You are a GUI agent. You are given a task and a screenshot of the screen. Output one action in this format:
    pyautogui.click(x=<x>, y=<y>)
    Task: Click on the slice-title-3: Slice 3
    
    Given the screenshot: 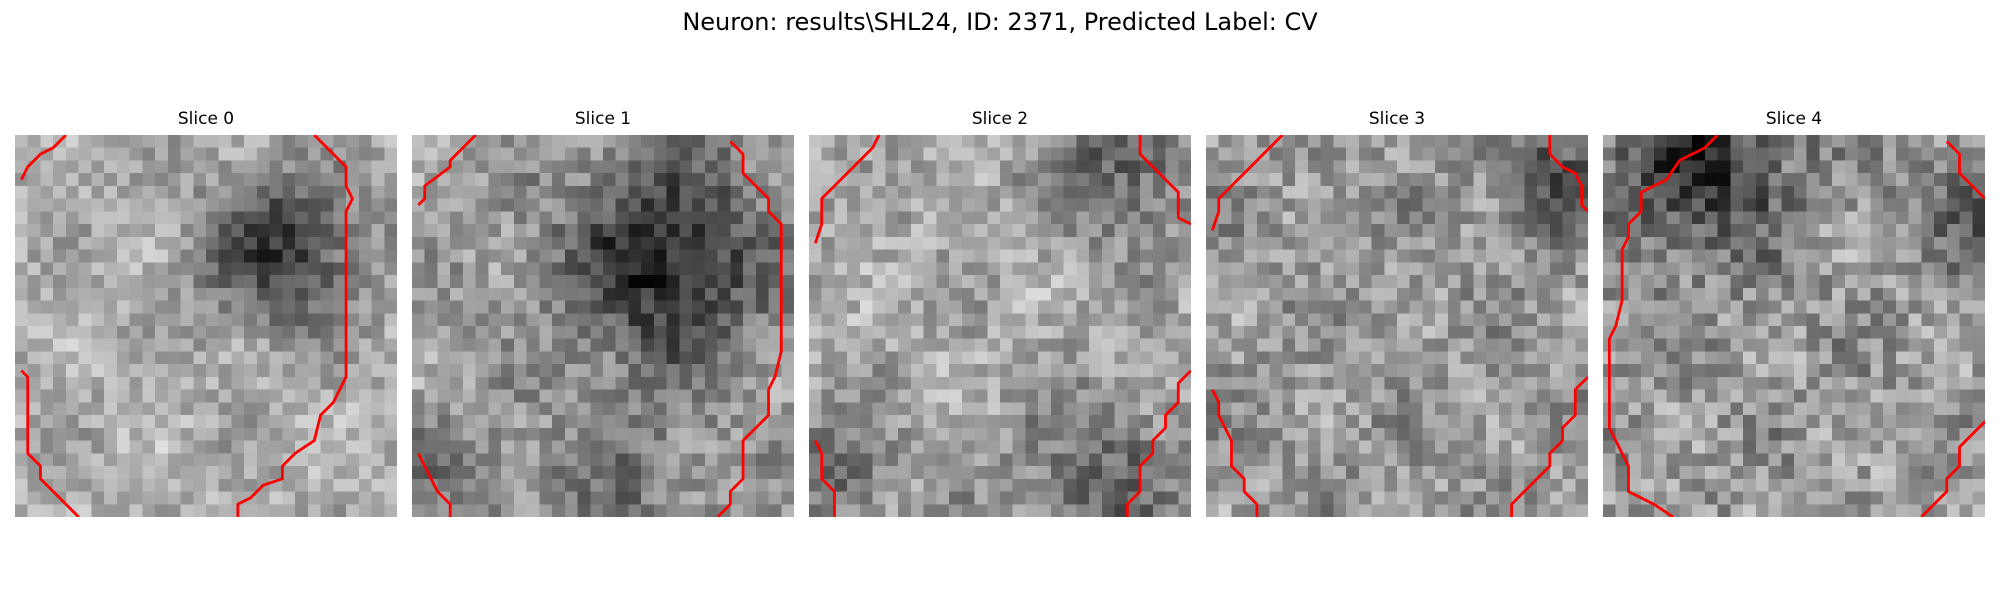 What is the action you would take?
    pyautogui.click(x=1397, y=119)
    